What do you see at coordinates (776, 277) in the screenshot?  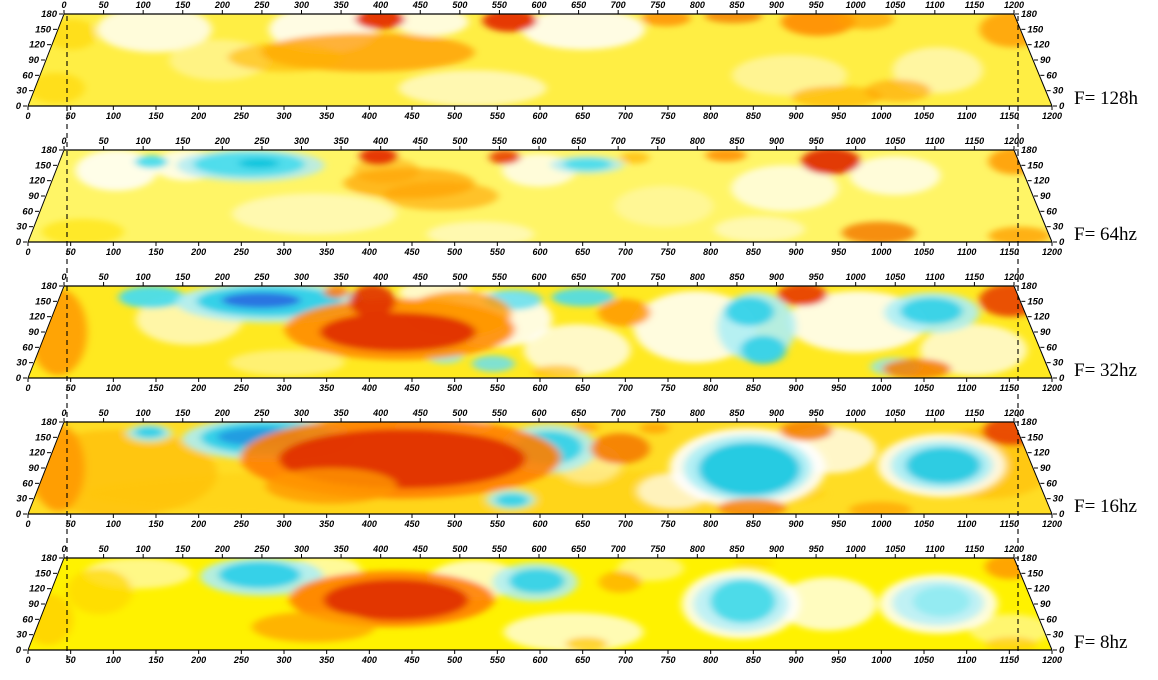 I see `top-axis-tick-label: 900` at bounding box center [776, 277].